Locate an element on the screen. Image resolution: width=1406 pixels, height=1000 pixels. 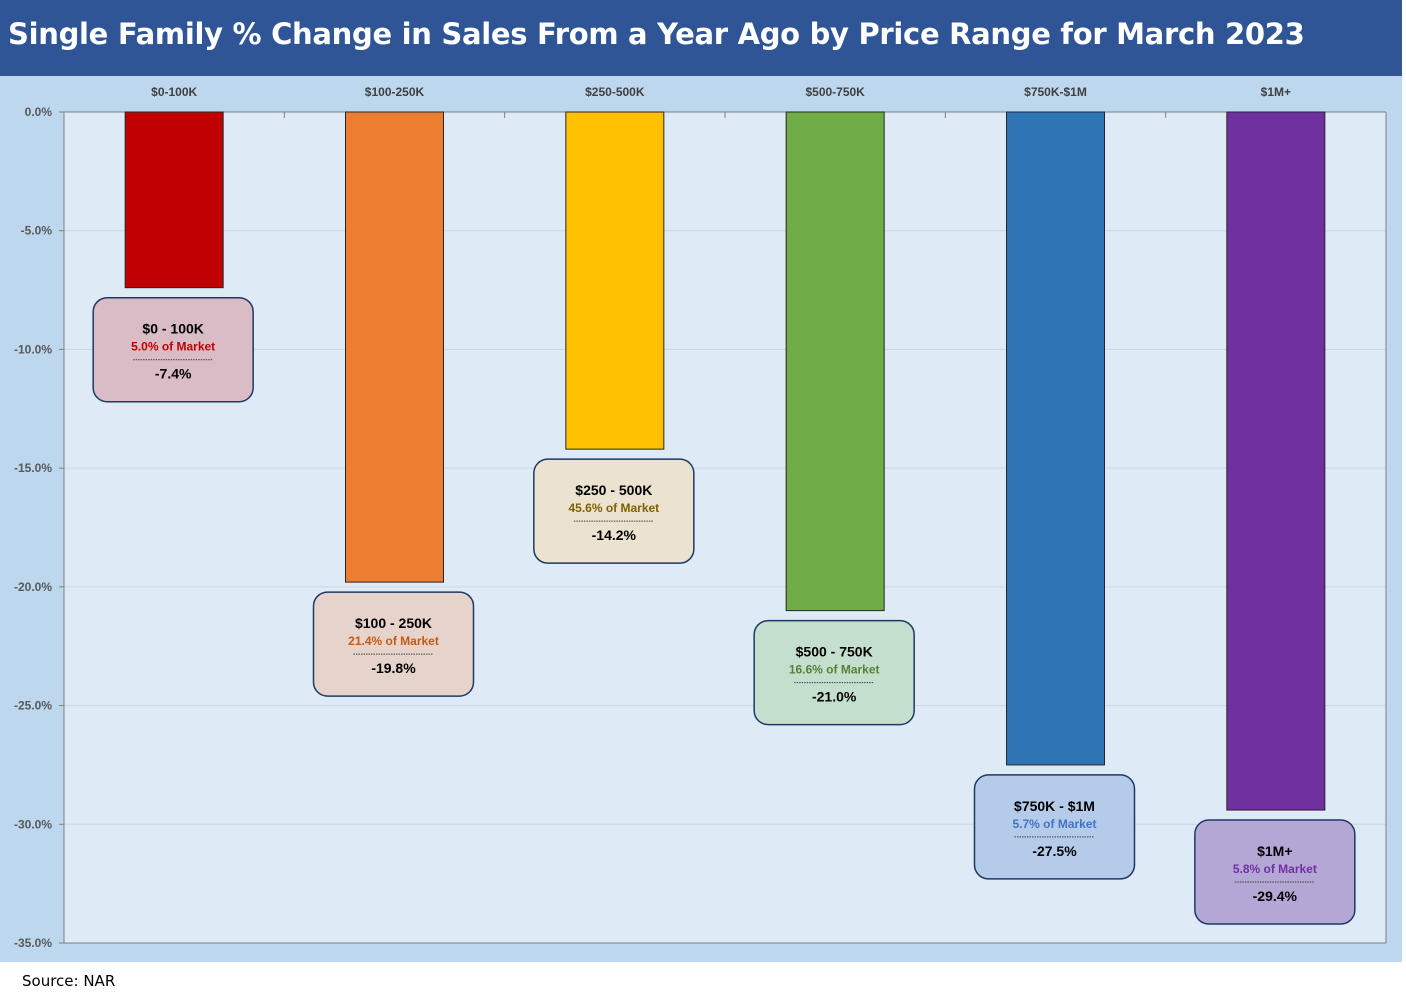
y-tick-label: -30.0% is located at coordinates (33, 824).